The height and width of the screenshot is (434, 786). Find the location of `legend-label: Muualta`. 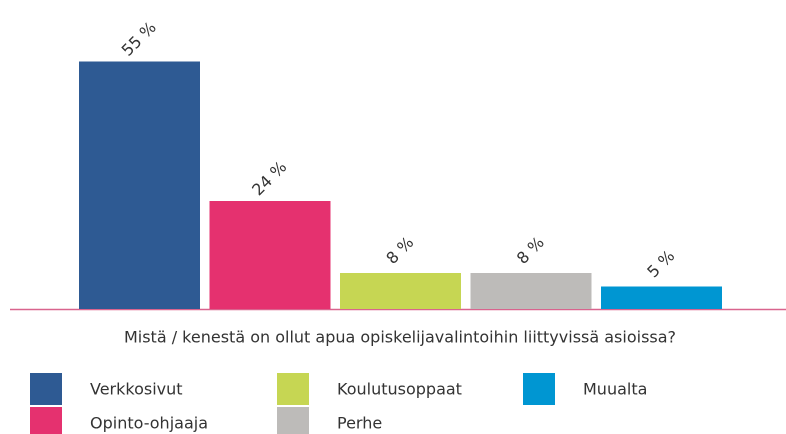

legend-label: Muualta is located at coordinates (615, 389).